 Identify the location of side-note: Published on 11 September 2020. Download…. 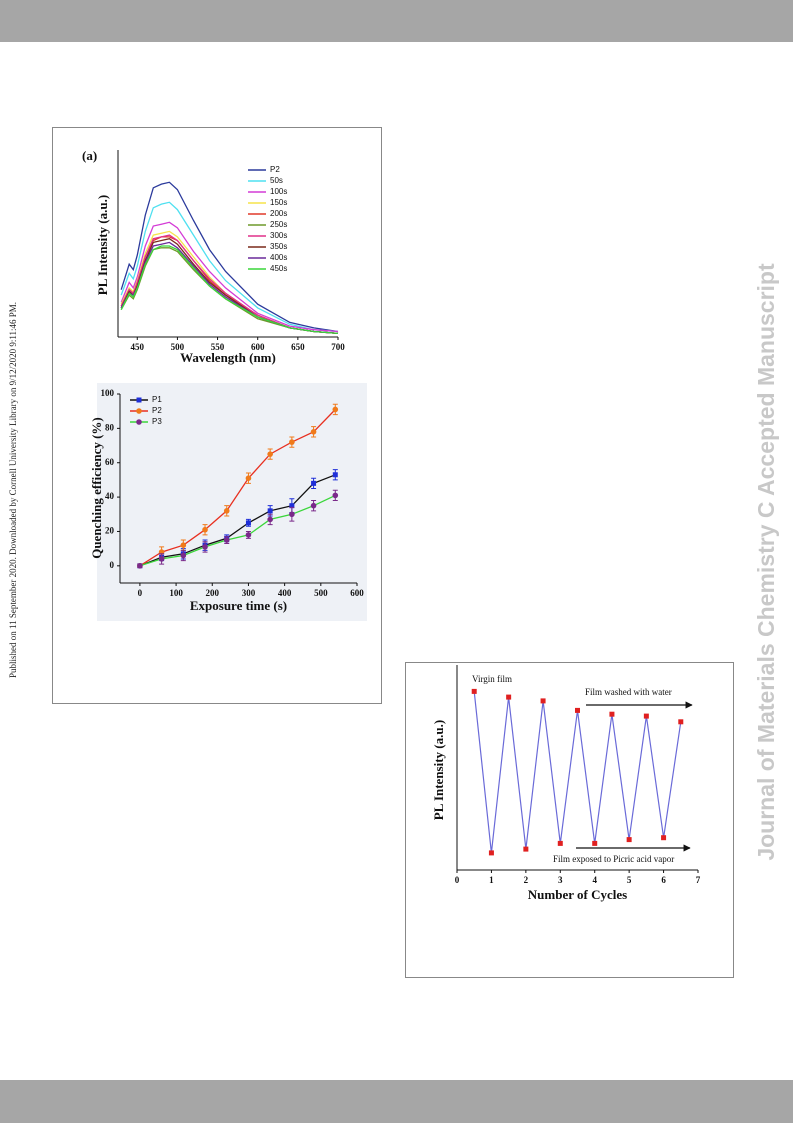
(13, 490).